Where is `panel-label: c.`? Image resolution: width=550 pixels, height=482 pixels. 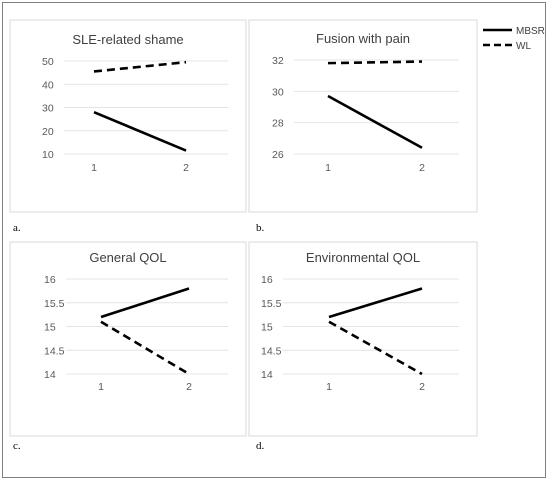
panel-label: c. is located at coordinates (17, 446).